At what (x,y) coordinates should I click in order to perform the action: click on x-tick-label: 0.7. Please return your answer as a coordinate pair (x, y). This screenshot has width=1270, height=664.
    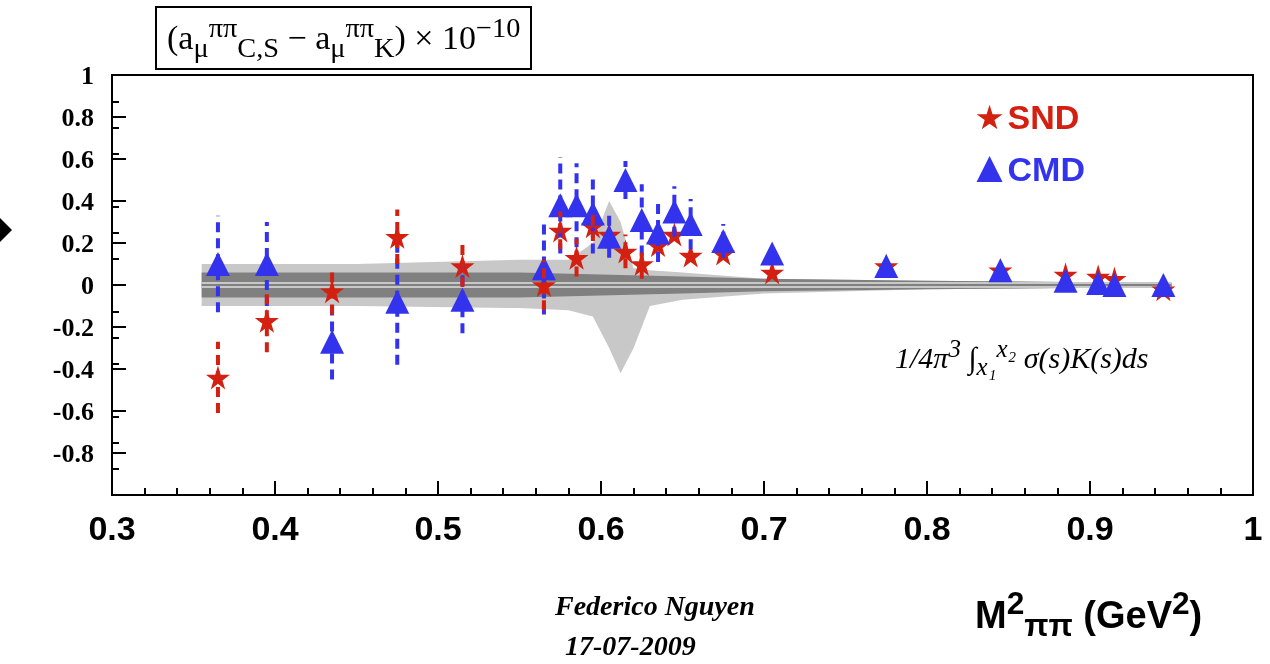
    Looking at the image, I should click on (764, 528).